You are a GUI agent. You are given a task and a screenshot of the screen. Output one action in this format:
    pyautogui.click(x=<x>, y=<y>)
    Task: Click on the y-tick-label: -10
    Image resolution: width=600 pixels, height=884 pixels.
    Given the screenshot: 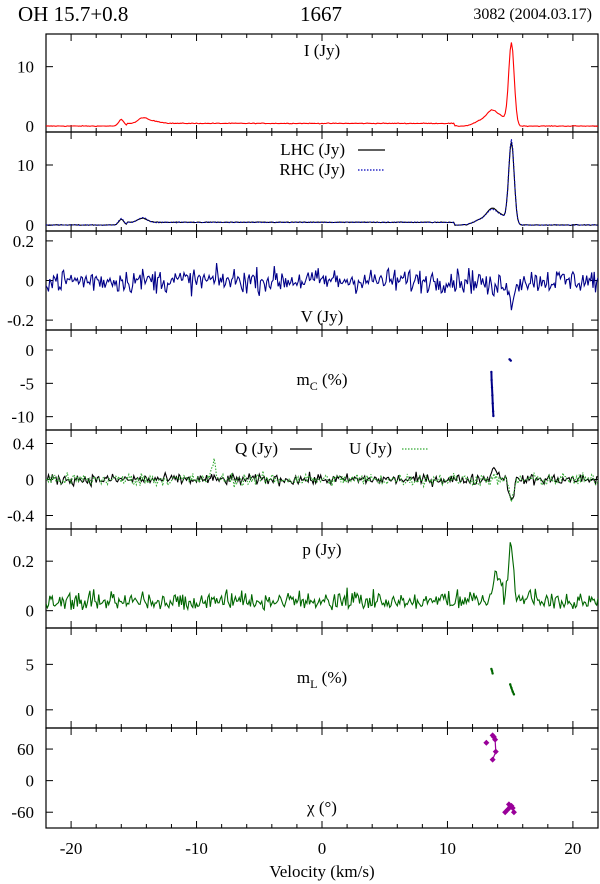 What is the action you would take?
    pyautogui.click(x=22, y=417)
    